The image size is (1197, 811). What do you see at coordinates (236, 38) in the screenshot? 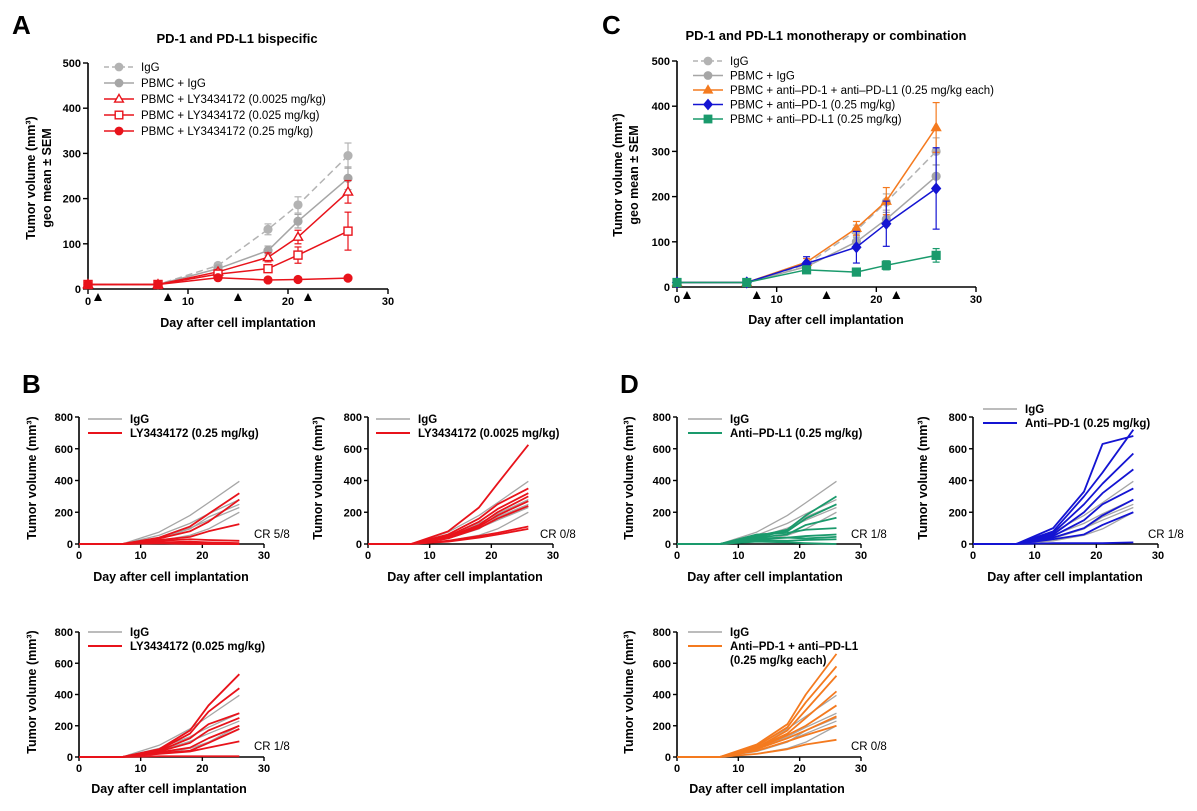
I see `panel-a-title: PD-1 and PD-L1 bispecific` at bounding box center [236, 38].